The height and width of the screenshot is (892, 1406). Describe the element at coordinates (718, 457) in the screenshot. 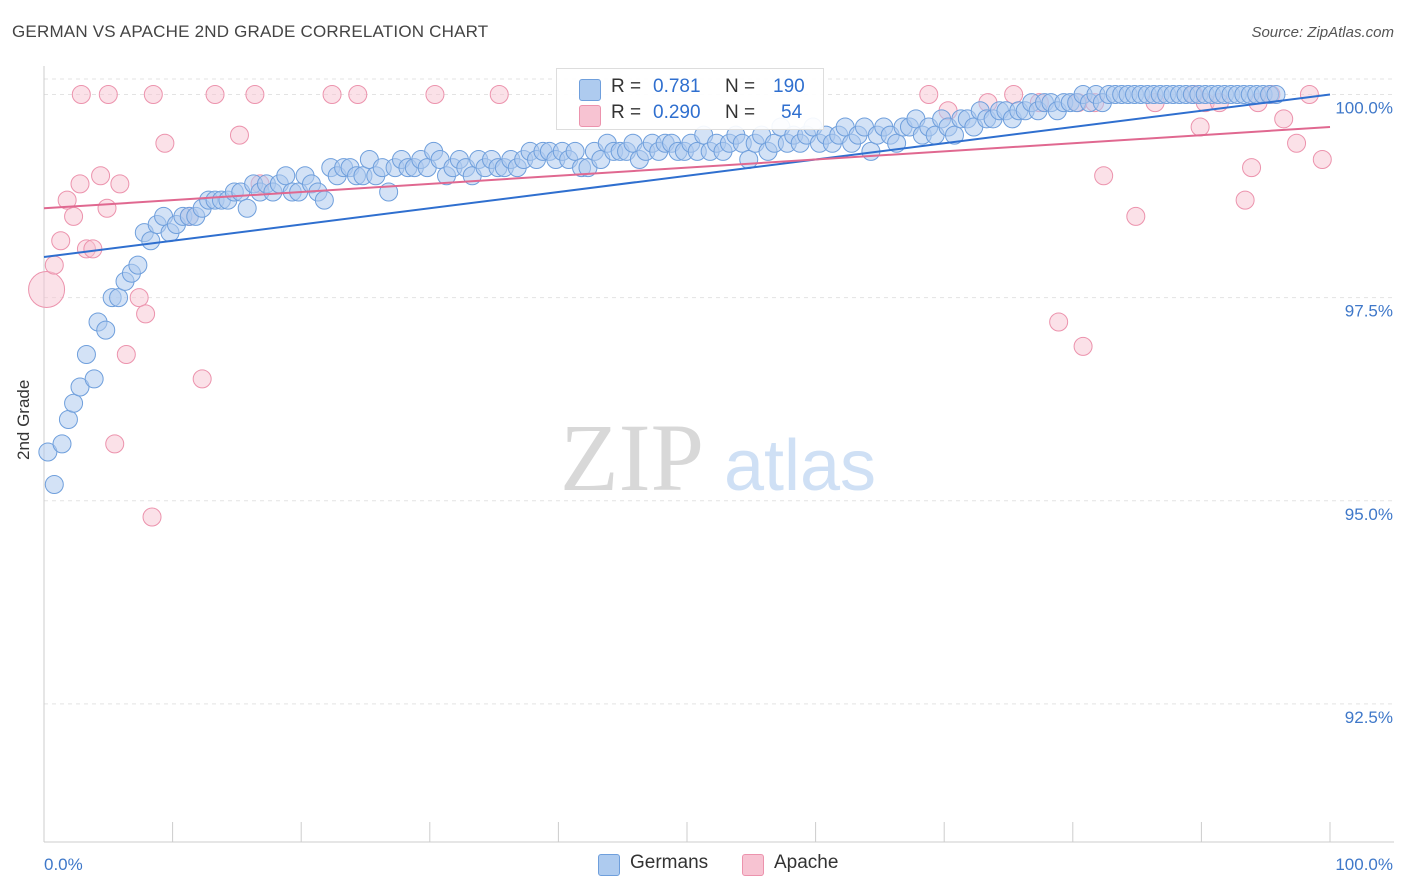

I see `watermark: ZIP atlas` at that location.